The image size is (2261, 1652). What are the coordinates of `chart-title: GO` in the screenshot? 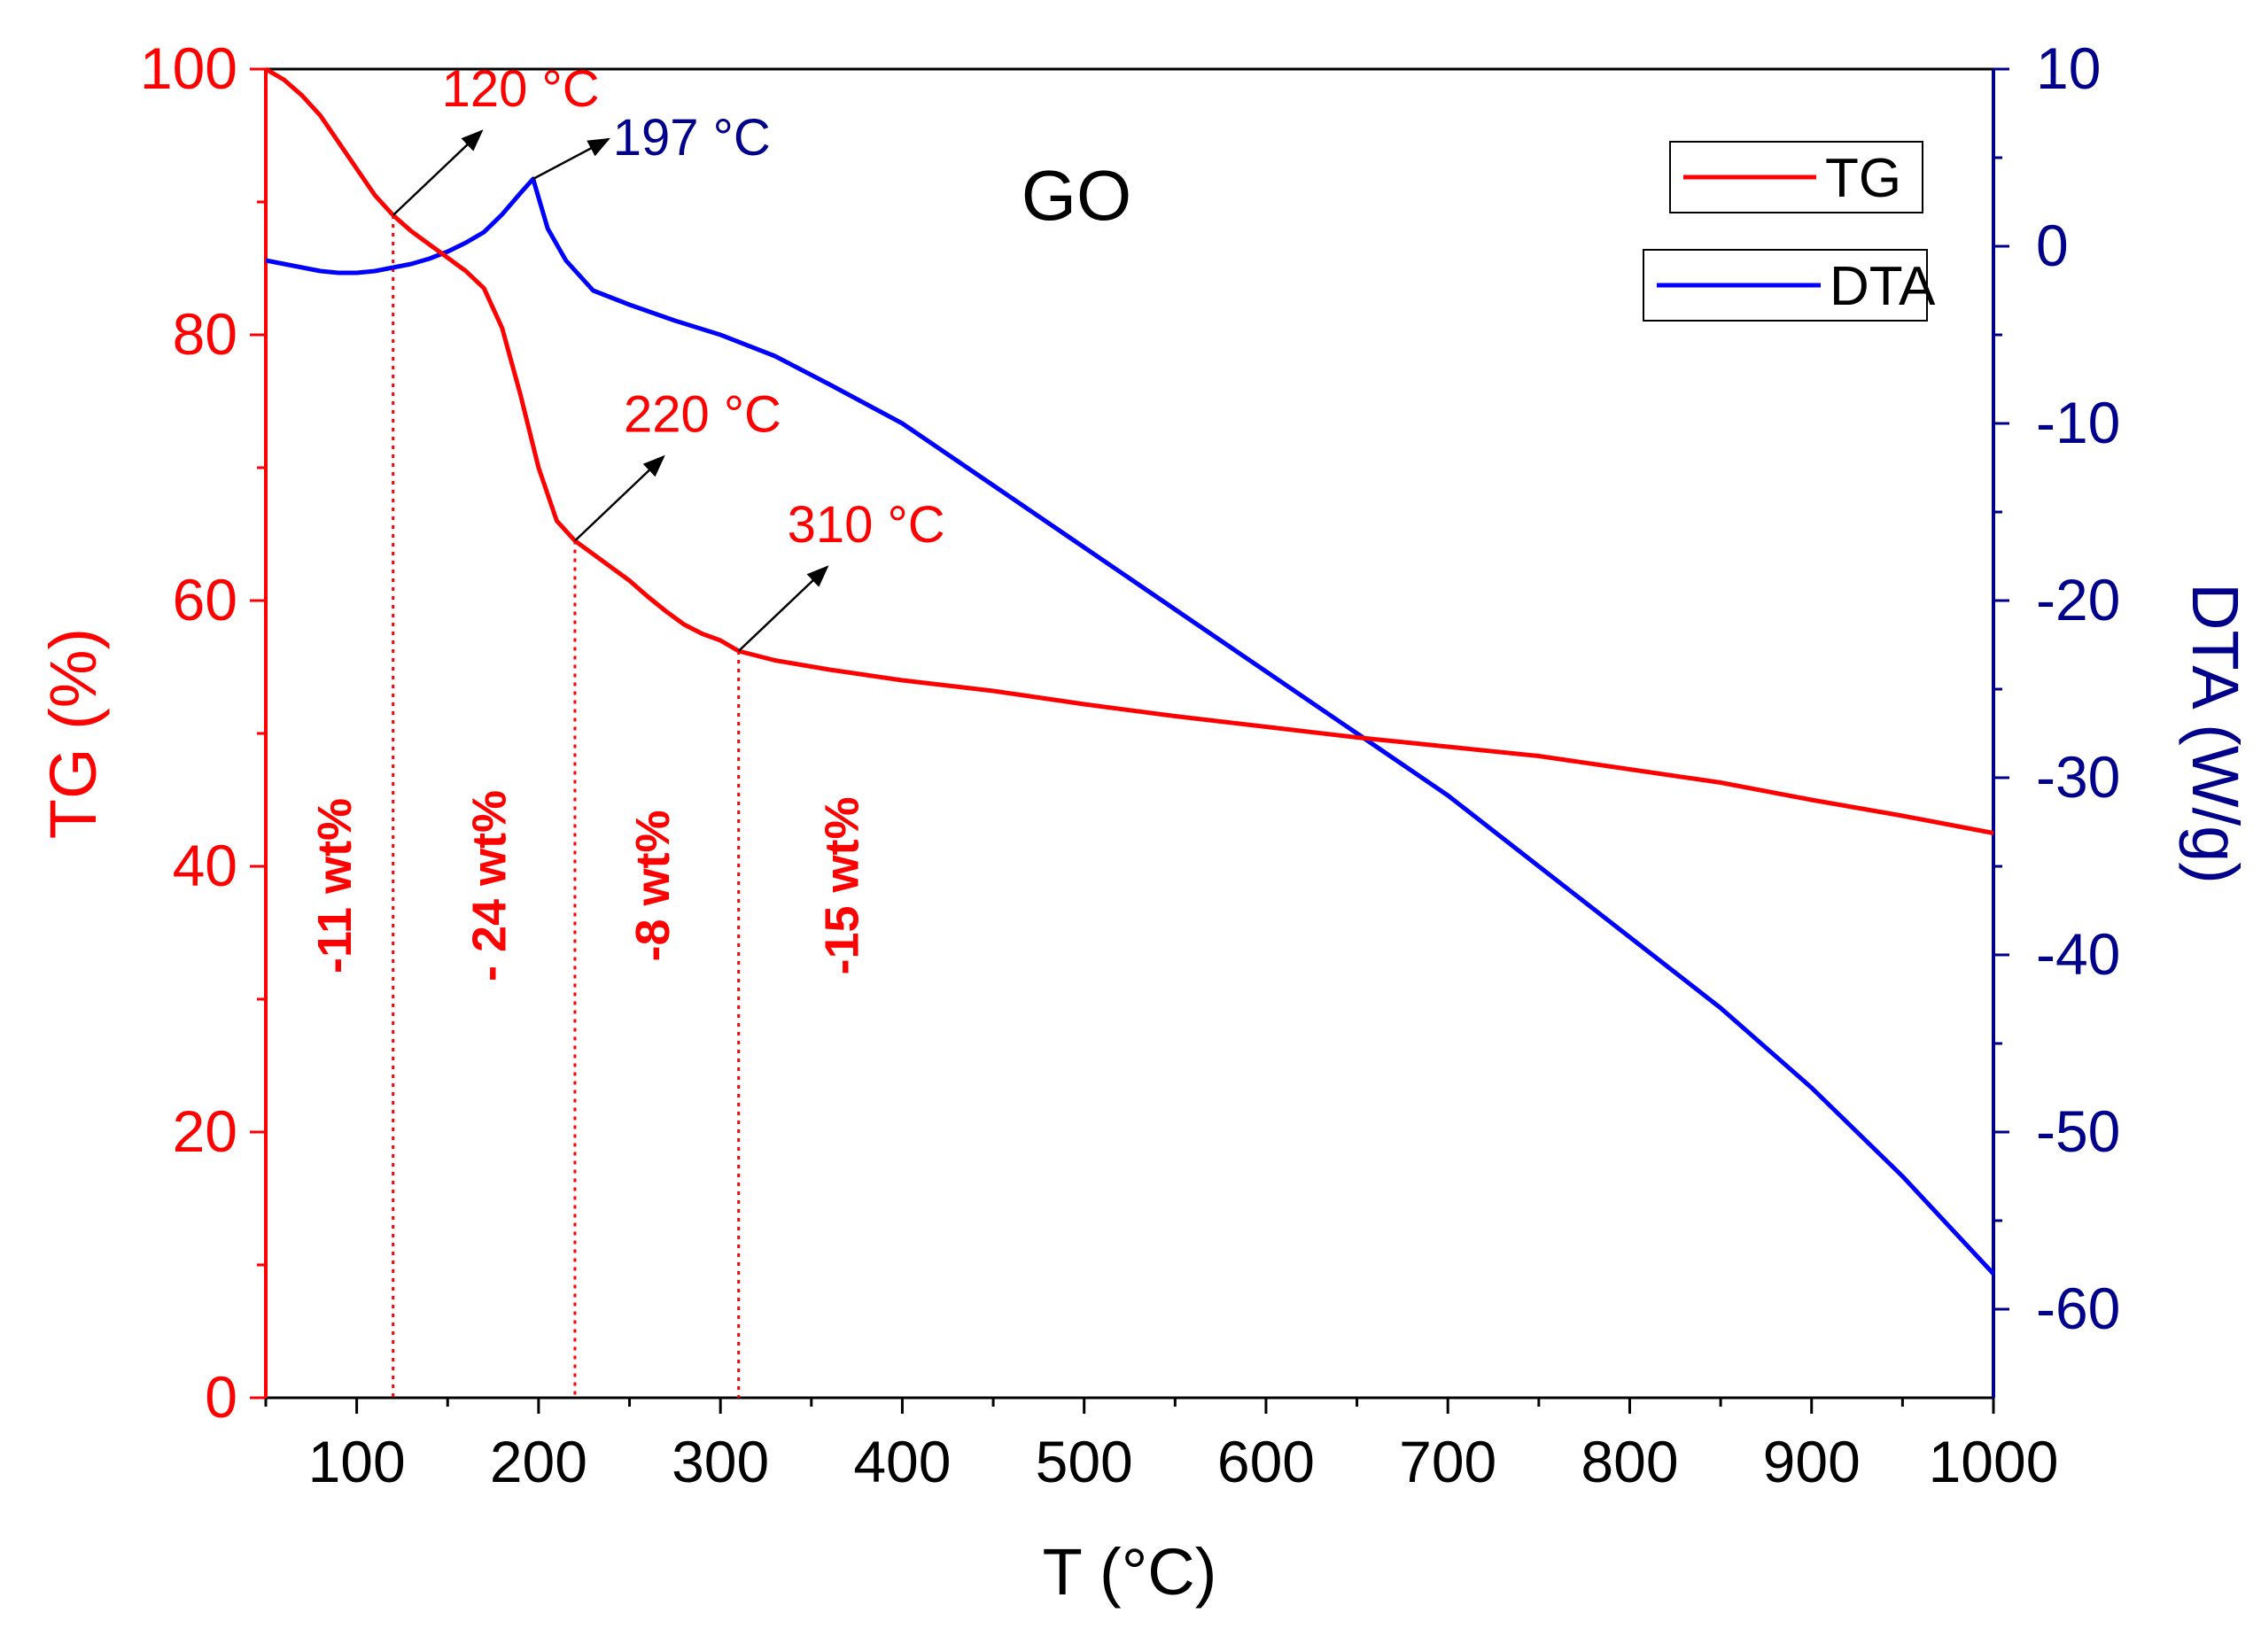 It's located at (1076, 196).